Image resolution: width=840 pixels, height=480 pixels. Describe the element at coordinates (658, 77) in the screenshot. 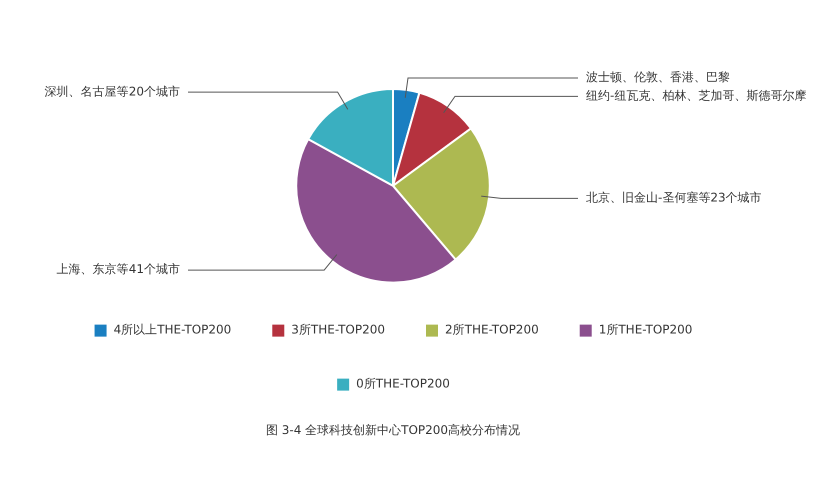

I see `text: 波士顿、伦敦、香港、巴黎` at that location.